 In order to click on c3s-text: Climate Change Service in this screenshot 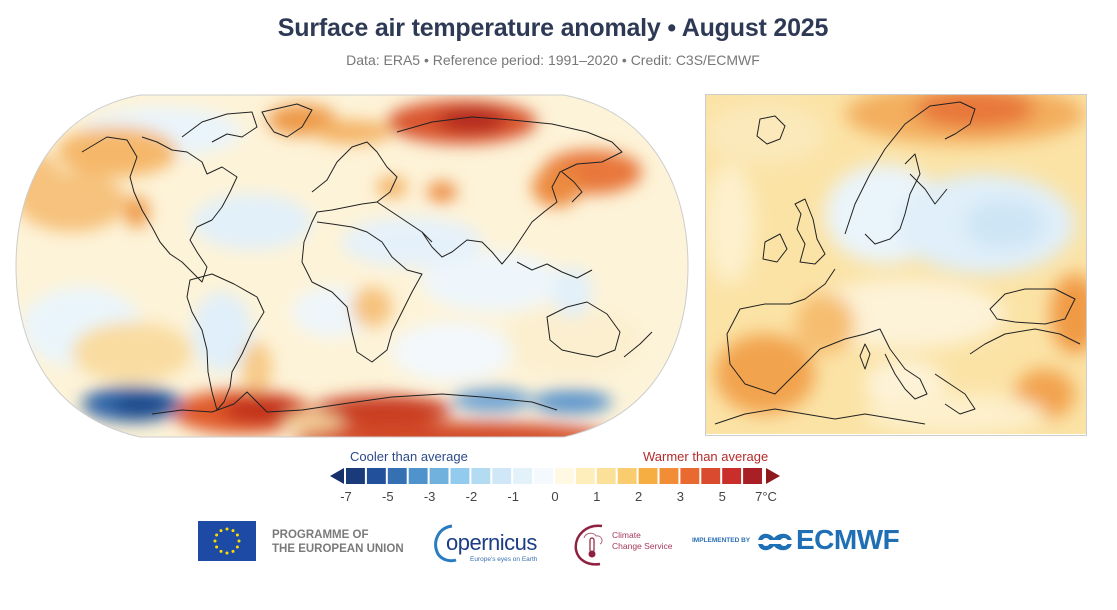, I will do `click(642, 541)`.